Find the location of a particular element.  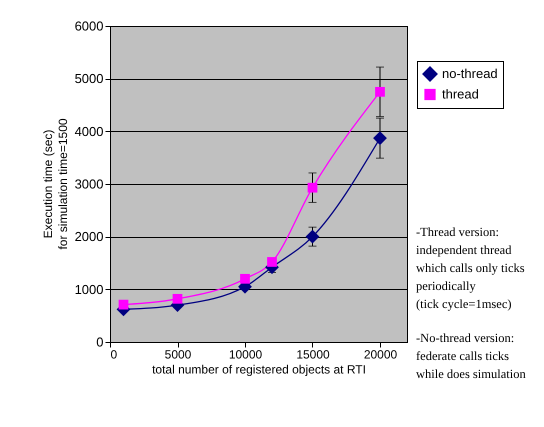

y-tick-label: 5000 is located at coordinates (89, 78).